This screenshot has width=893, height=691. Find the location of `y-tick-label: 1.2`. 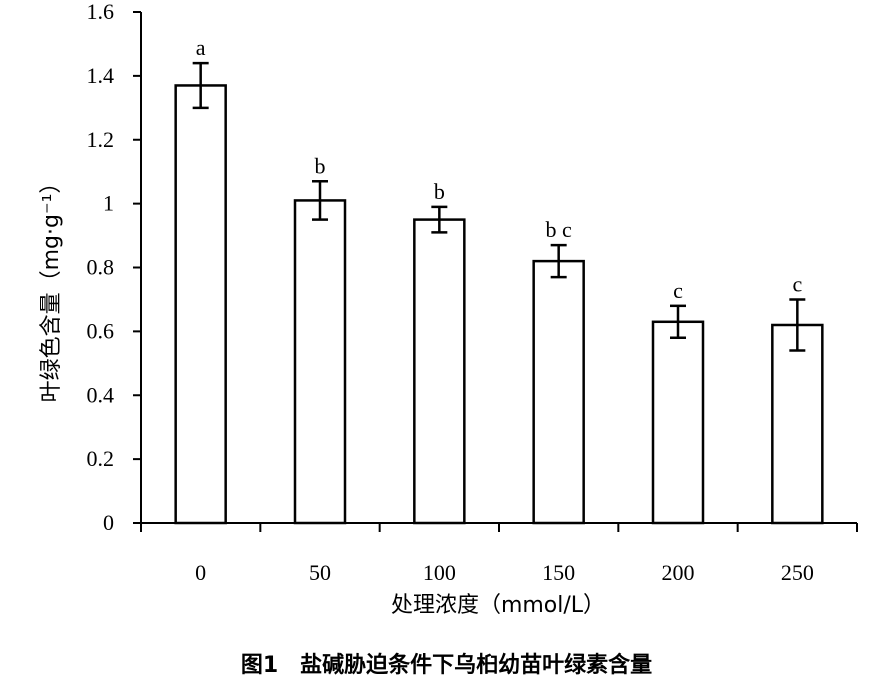

y-tick-label: 1.2 is located at coordinates (101, 139).